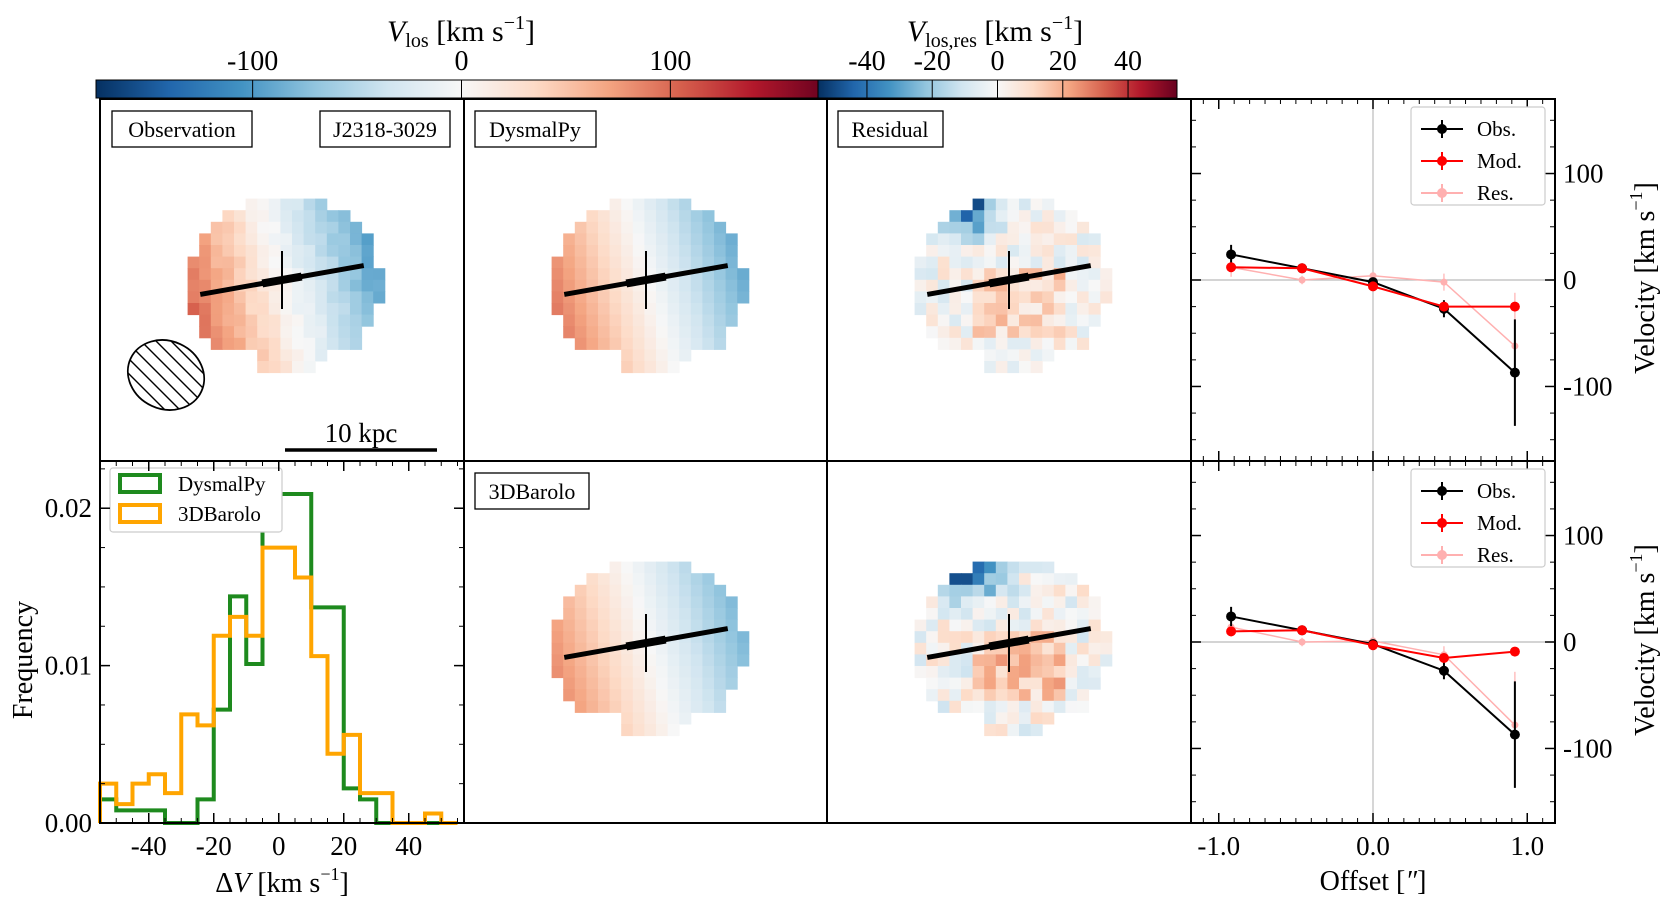  I want to click on legend-marker, so click(1442, 129).